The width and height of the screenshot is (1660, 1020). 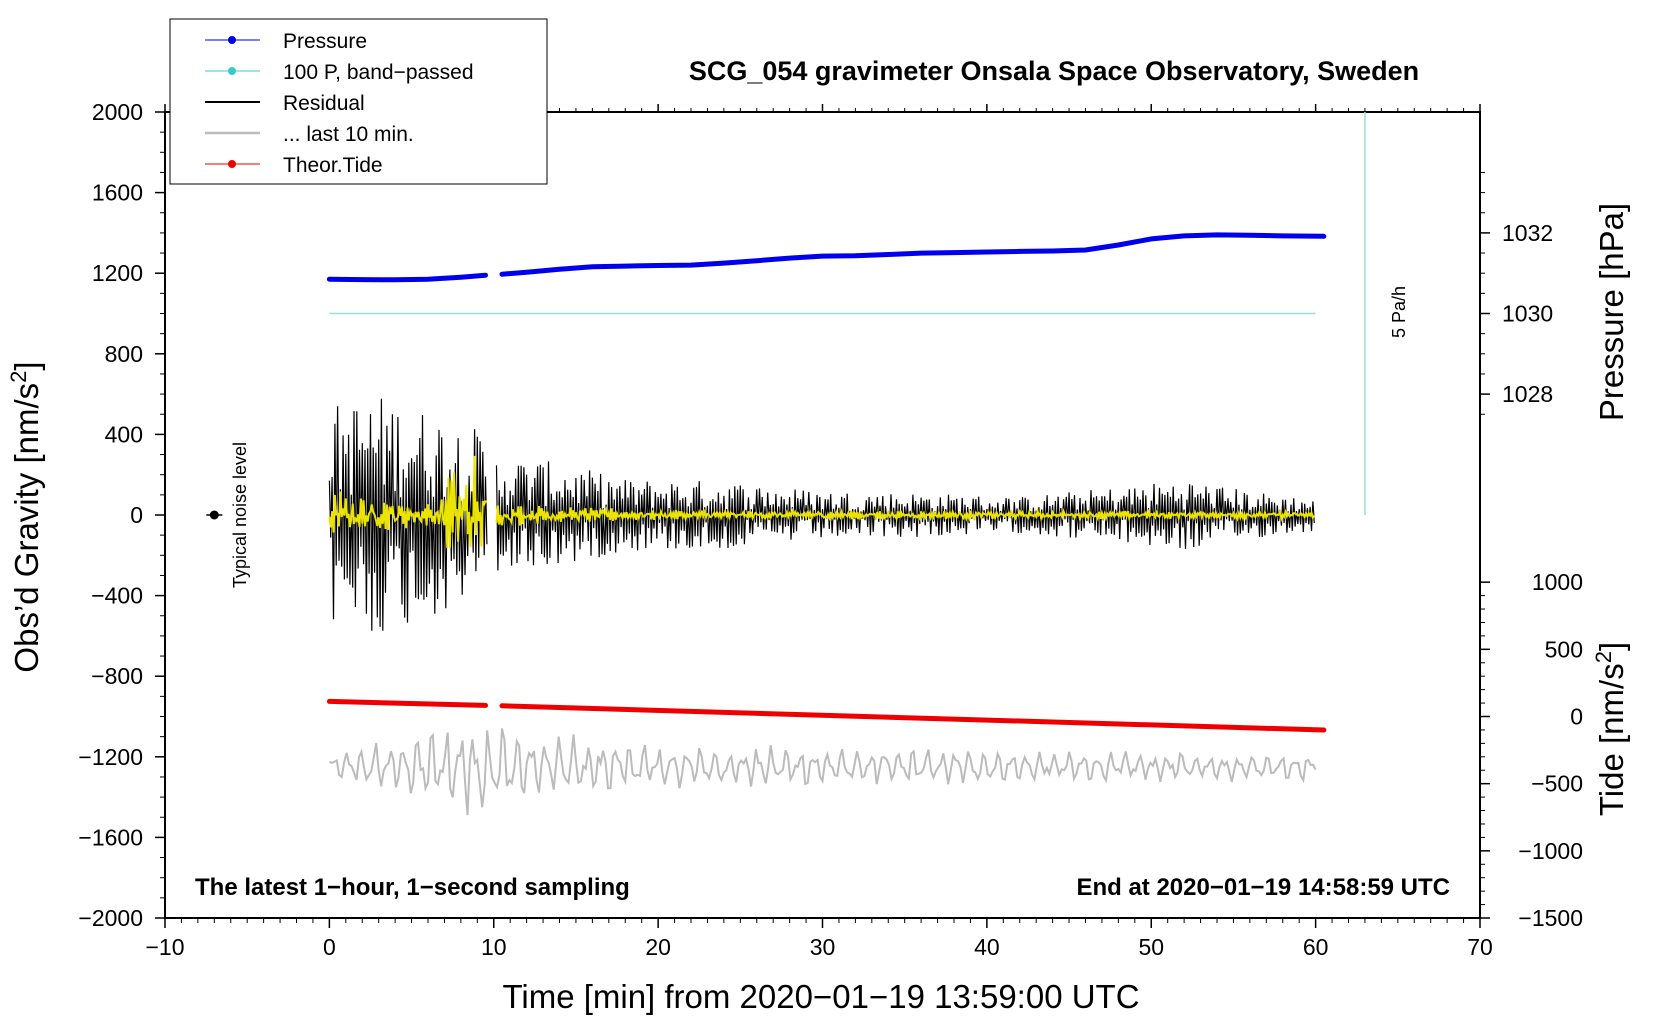 What do you see at coordinates (1399, 312) in the screenshot?
I see `scale-bar-label: 5 Pa/h` at bounding box center [1399, 312].